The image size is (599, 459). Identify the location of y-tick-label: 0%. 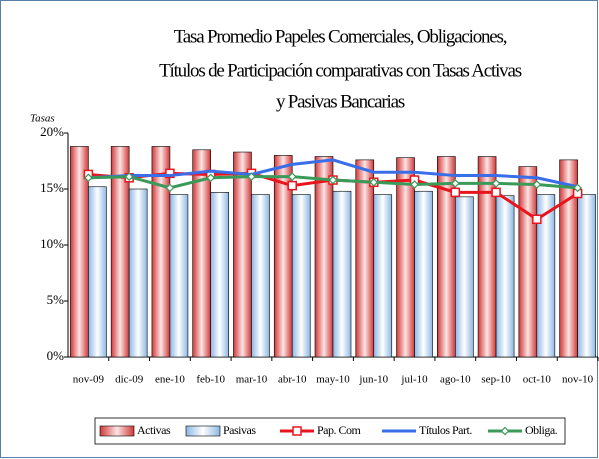
(56, 355).